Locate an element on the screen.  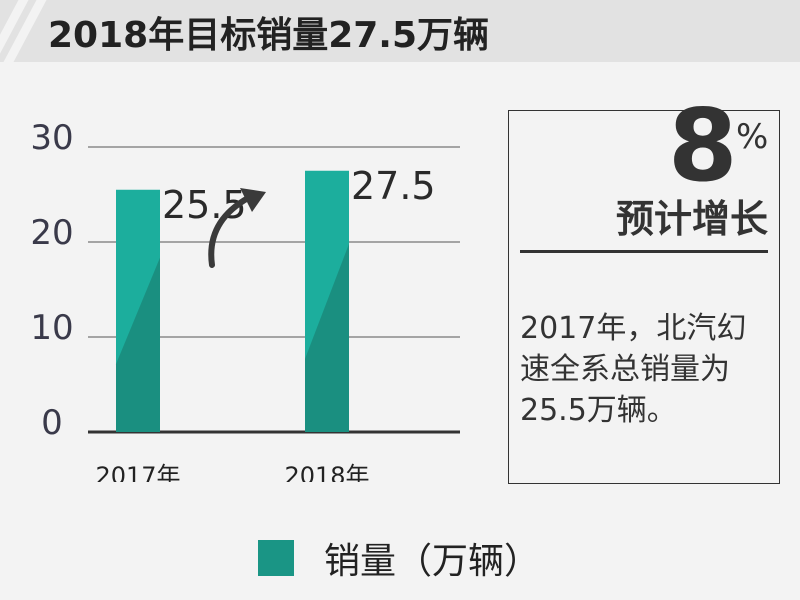
chart-y-axis: 0 10 20 30 is located at coordinates (51, 280).